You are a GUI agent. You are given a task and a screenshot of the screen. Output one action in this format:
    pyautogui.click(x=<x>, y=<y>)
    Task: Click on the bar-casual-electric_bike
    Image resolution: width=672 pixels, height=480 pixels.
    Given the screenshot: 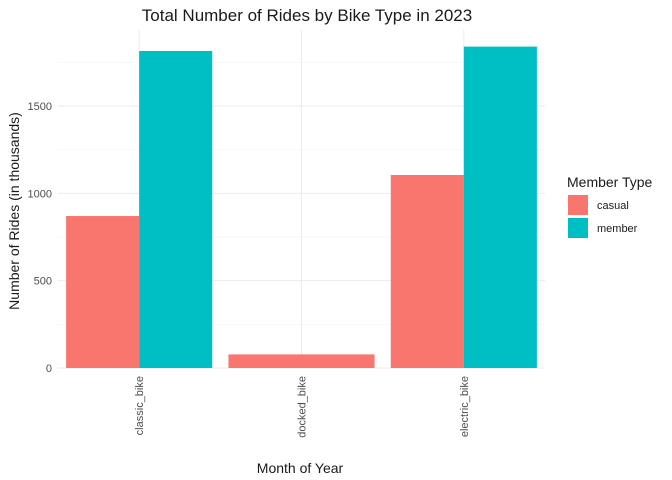 What is the action you would take?
    pyautogui.click(x=427, y=271)
    